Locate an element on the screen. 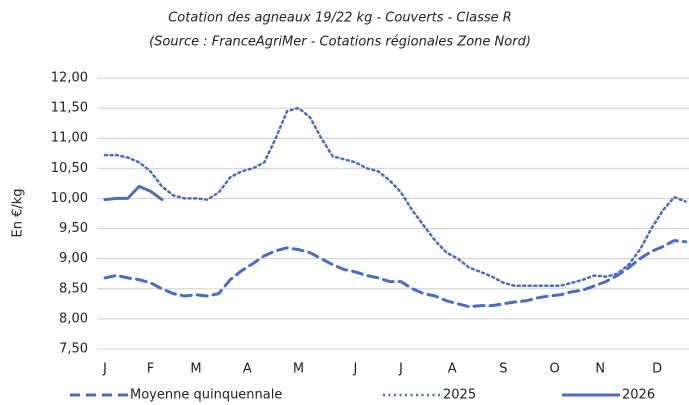  x-tick-label: D is located at coordinates (657, 369).